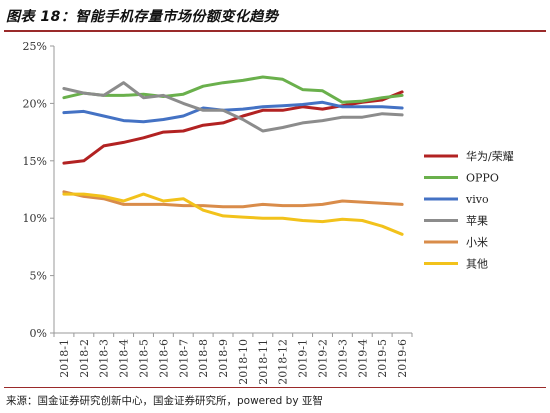 The height and width of the screenshot is (413, 550). What do you see at coordinates (124, 358) in the screenshot?
I see `x-tick-label: 2018-4` at bounding box center [124, 358].